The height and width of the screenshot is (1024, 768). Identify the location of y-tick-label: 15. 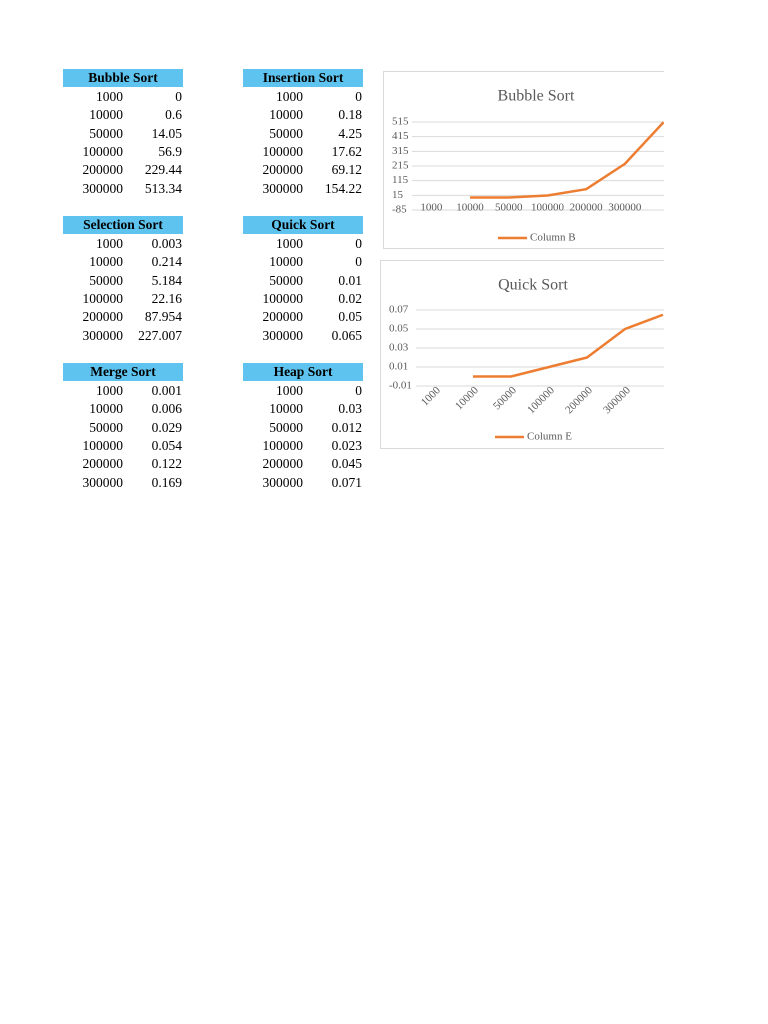
(398, 195).